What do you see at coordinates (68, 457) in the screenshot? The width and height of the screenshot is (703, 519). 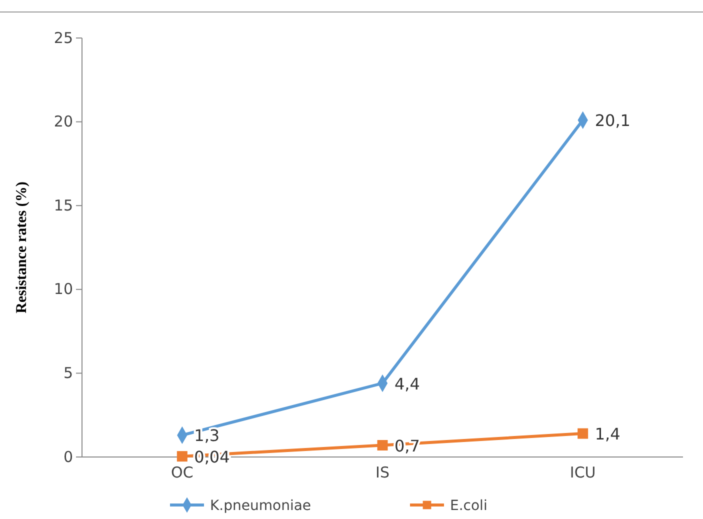 I see `y-tick-label: 0` at bounding box center [68, 457].